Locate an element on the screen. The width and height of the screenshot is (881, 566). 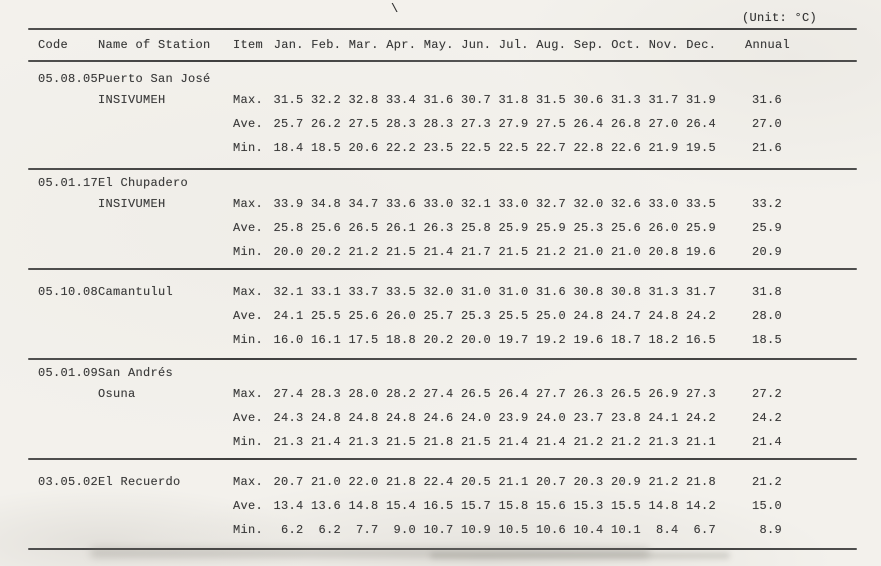
temp-value-cell: 21.9 is located at coordinates (663, 148).